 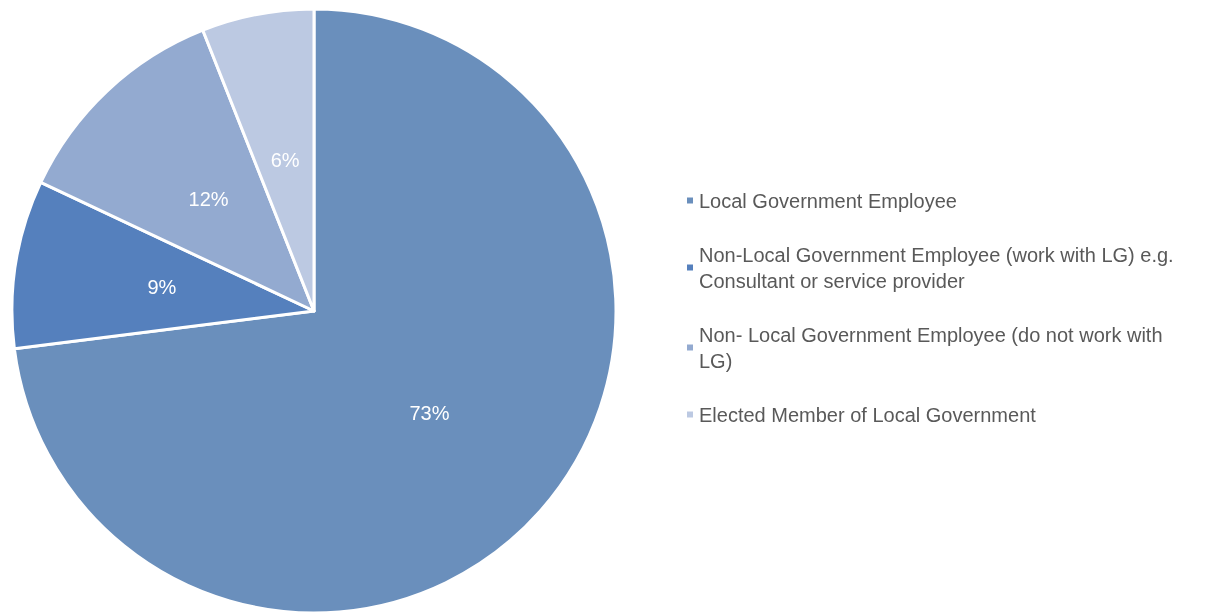 What do you see at coordinates (285, 159) in the screenshot?
I see `data-label: 6%` at bounding box center [285, 159].